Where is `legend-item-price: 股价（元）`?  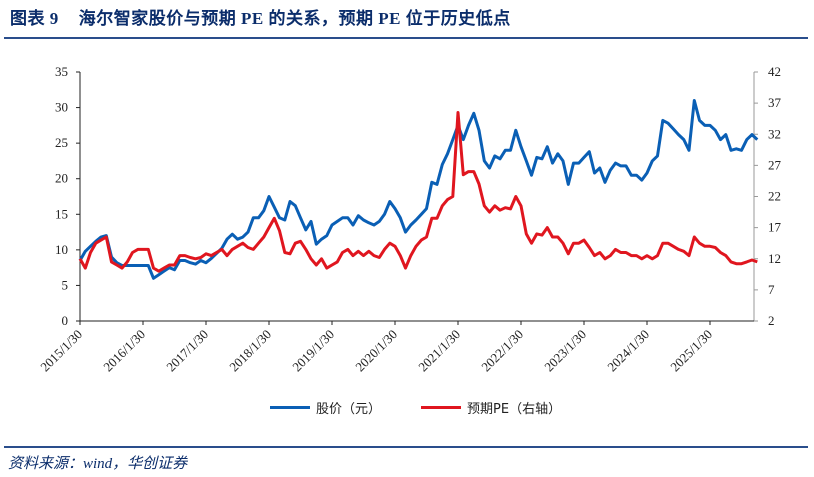
legend-item-price: 股价（元） is located at coordinates (325, 407).